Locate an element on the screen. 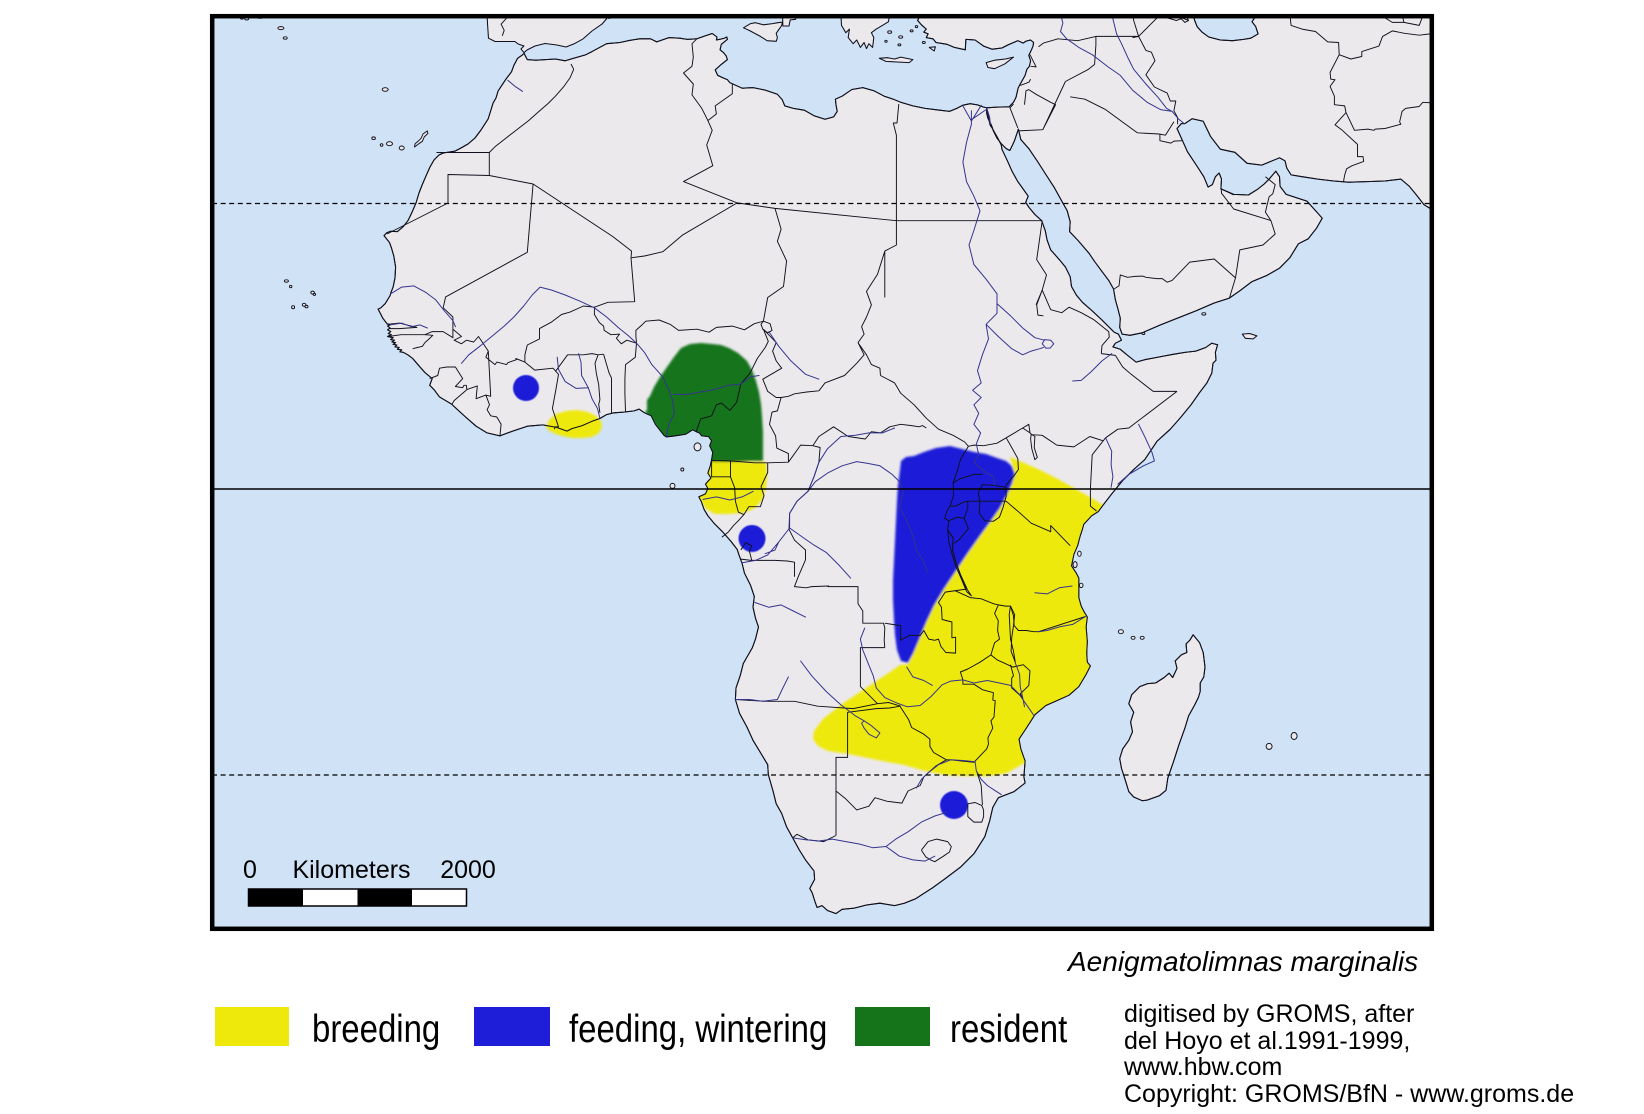  svg-text: Kilometers is located at coordinates (351, 870).